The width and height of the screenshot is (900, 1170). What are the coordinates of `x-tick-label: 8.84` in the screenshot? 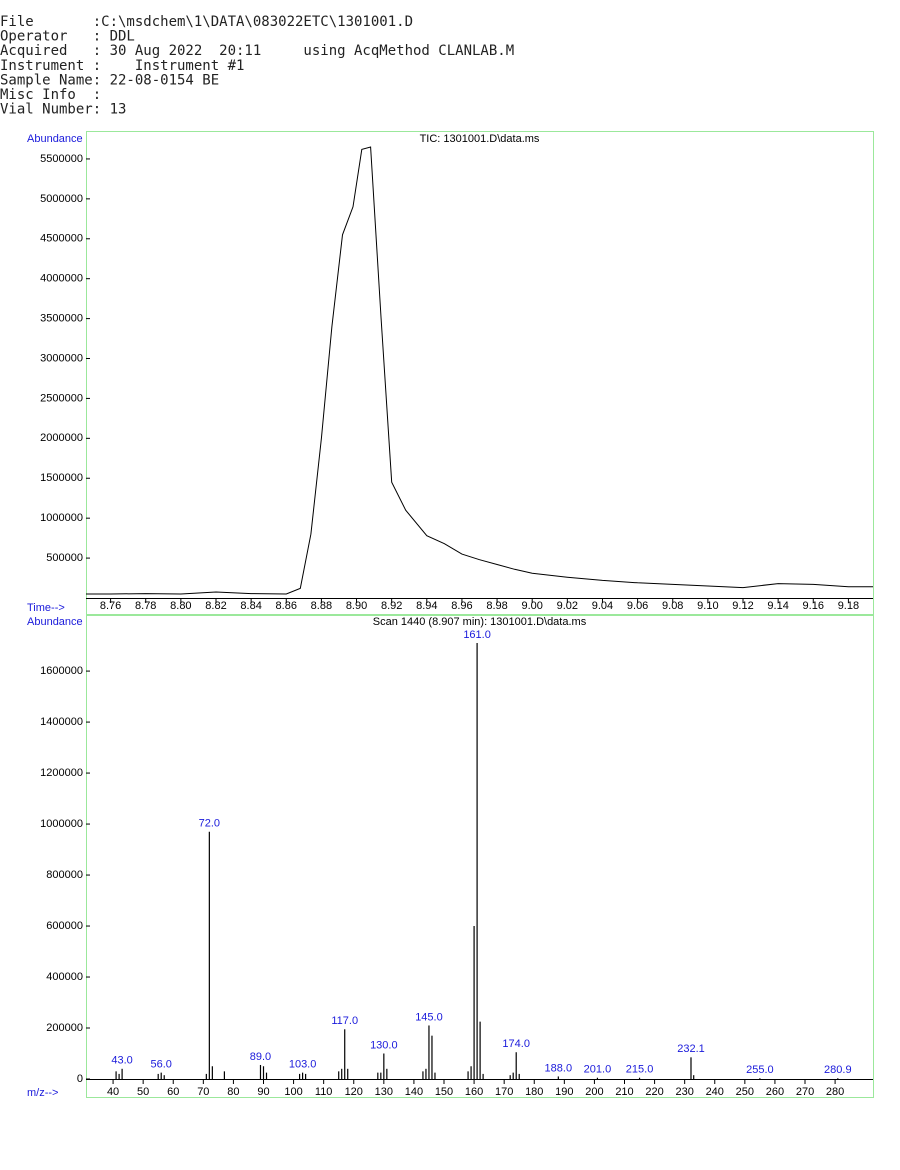 It's located at (250, 606).